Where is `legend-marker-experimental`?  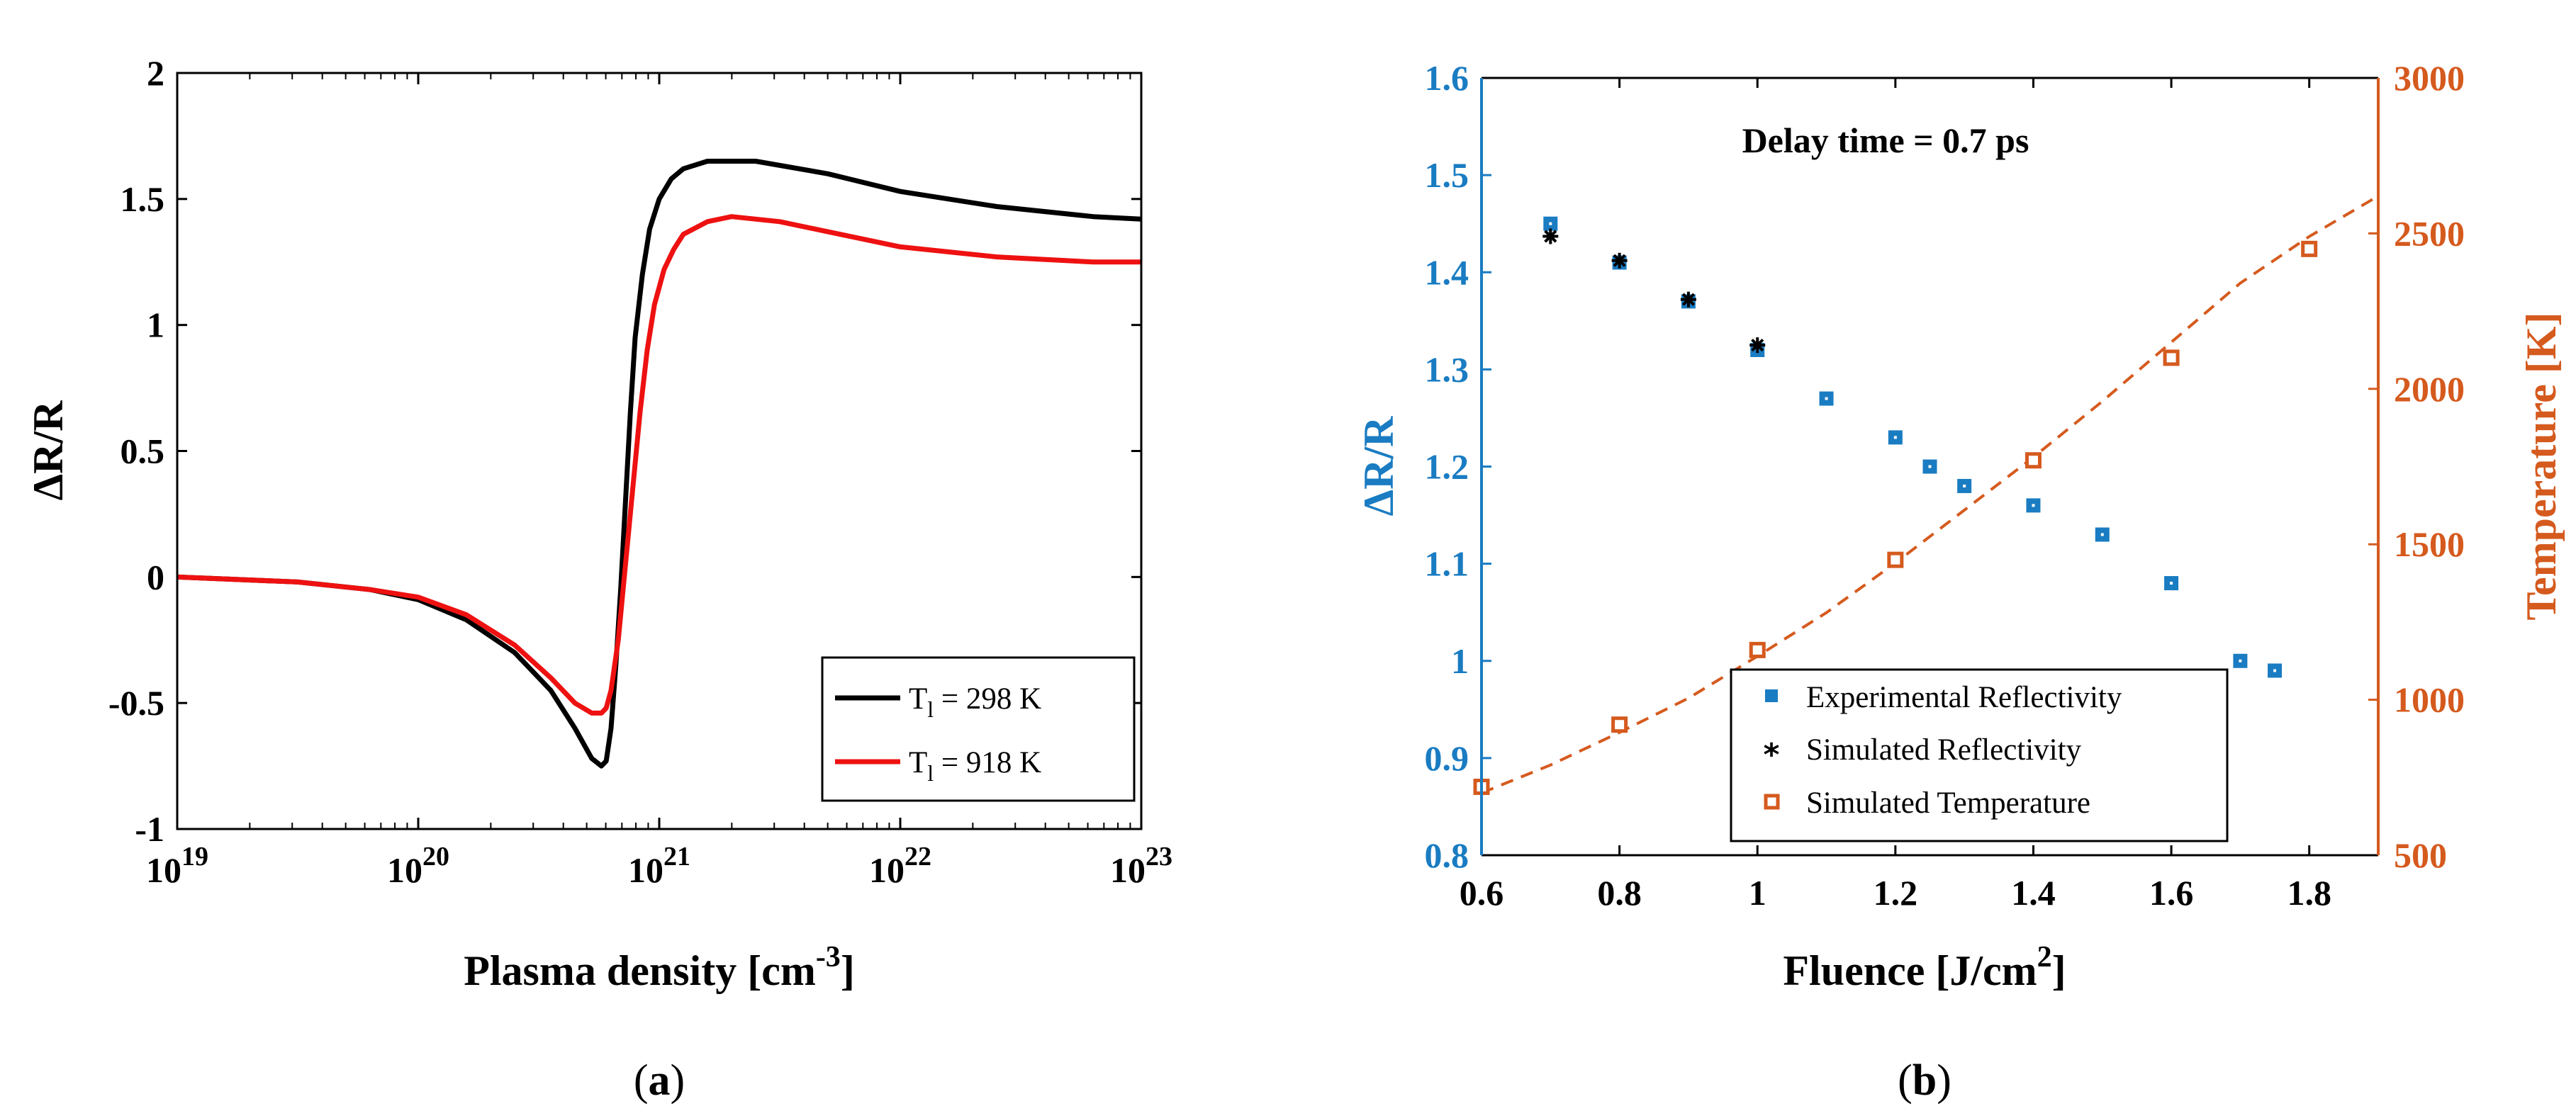
legend-marker-experimental is located at coordinates (1772, 695).